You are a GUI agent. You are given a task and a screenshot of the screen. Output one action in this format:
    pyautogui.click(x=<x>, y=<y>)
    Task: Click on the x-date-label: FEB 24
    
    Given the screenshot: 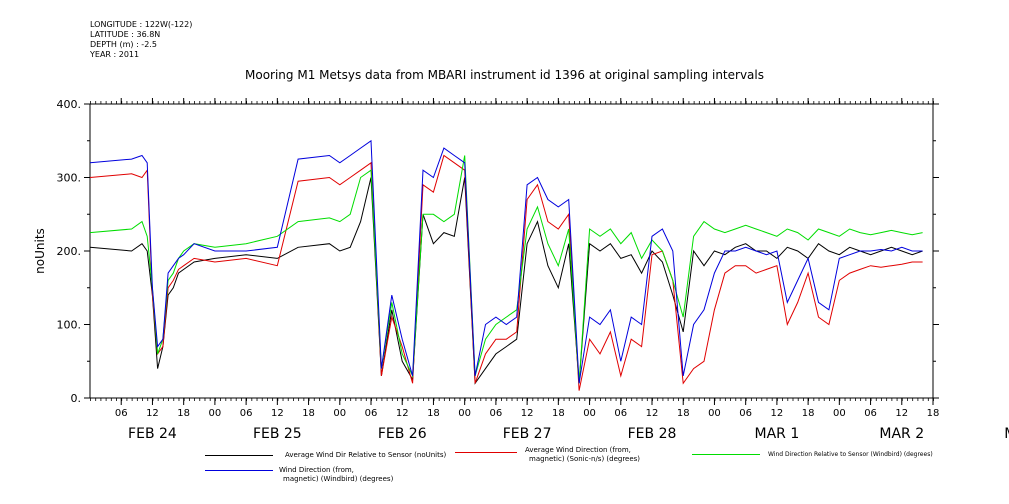 What is the action you would take?
    pyautogui.click(x=152, y=434)
    